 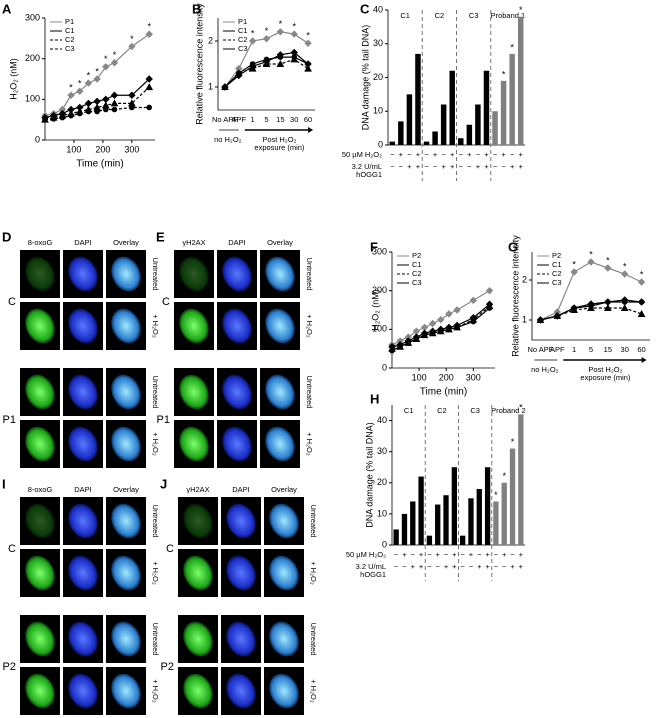 What do you see at coordinates (382, 513) in the screenshot?
I see `y-tick-label: 10` at bounding box center [382, 513].